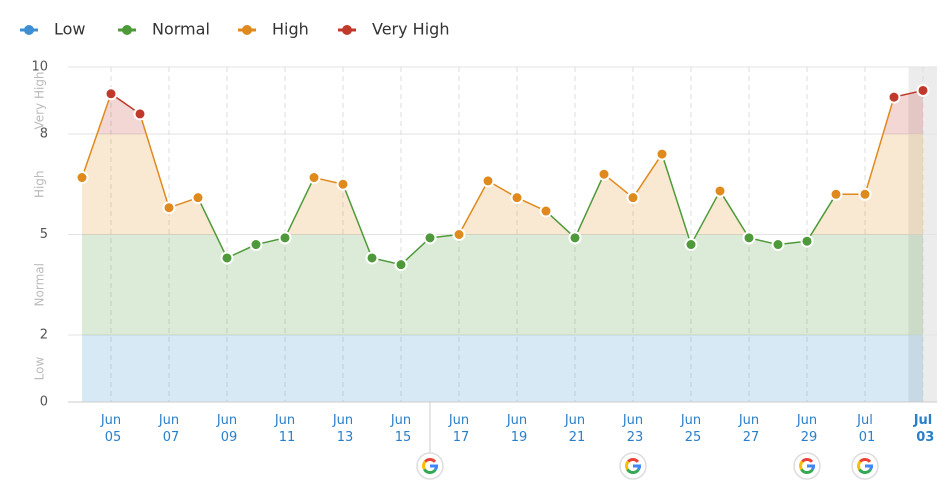 This screenshot has height=491, width=950. What do you see at coordinates (181, 29) in the screenshot?
I see `legend-label: Normal` at bounding box center [181, 29].